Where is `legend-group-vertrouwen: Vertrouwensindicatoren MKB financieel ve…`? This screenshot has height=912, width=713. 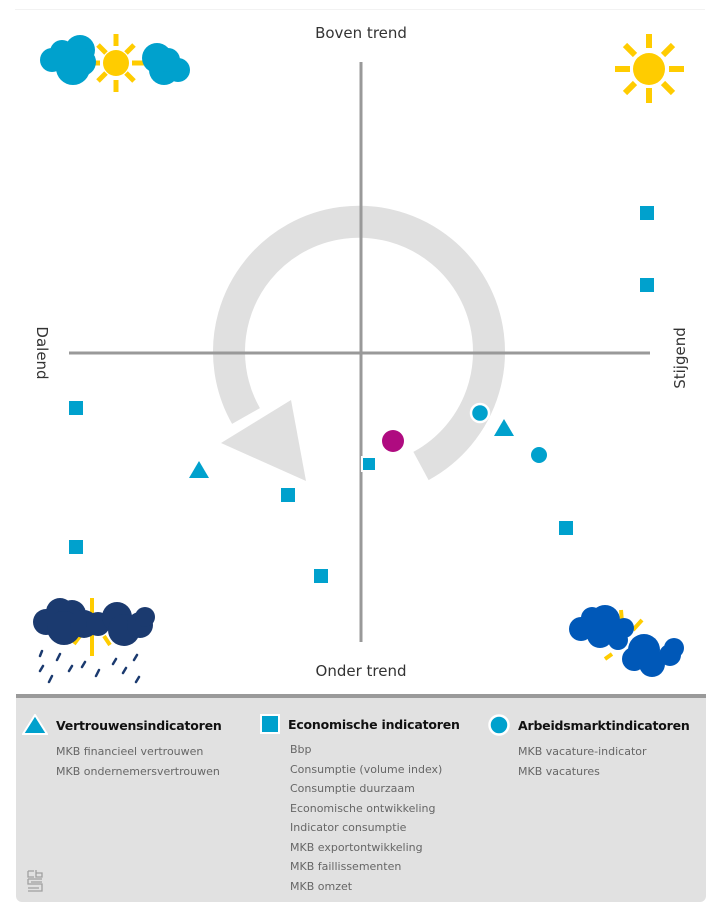 legend-group-vertrouwen: Vertrouwensindicatoren MKB financieel ve… is located at coordinates (122, 747).